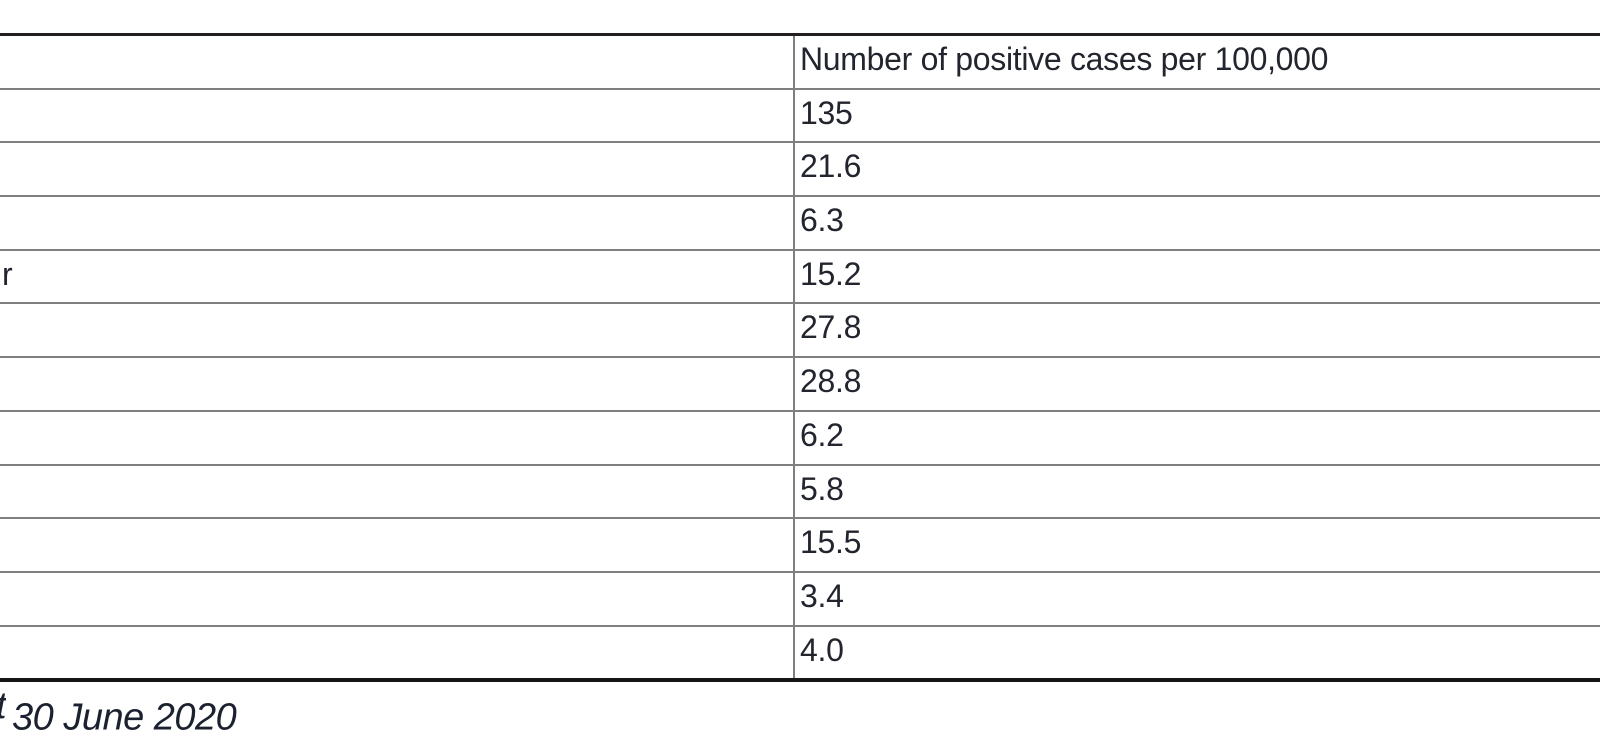  I want to click on table-column-header: Number of positive cases per 100,000, so click(1196, 62).